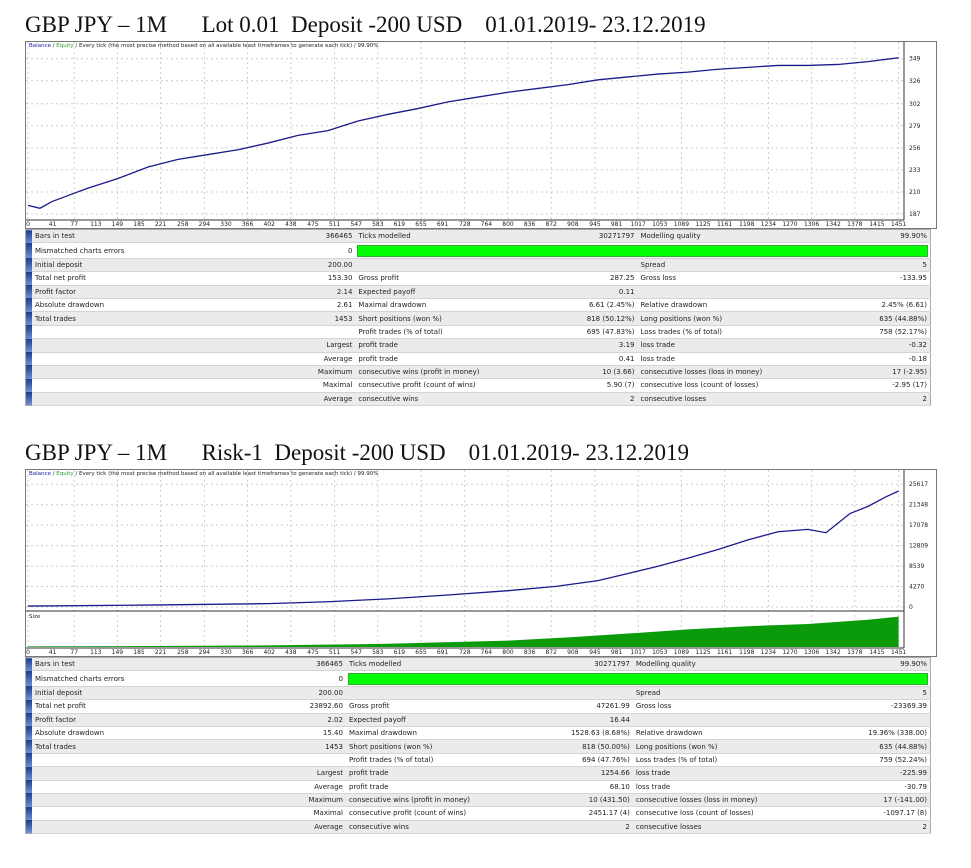 The height and width of the screenshot is (868, 971). What do you see at coordinates (730, 813) in the screenshot?
I see `cell-label: consecutive loss (count of losses)` at bounding box center [730, 813].